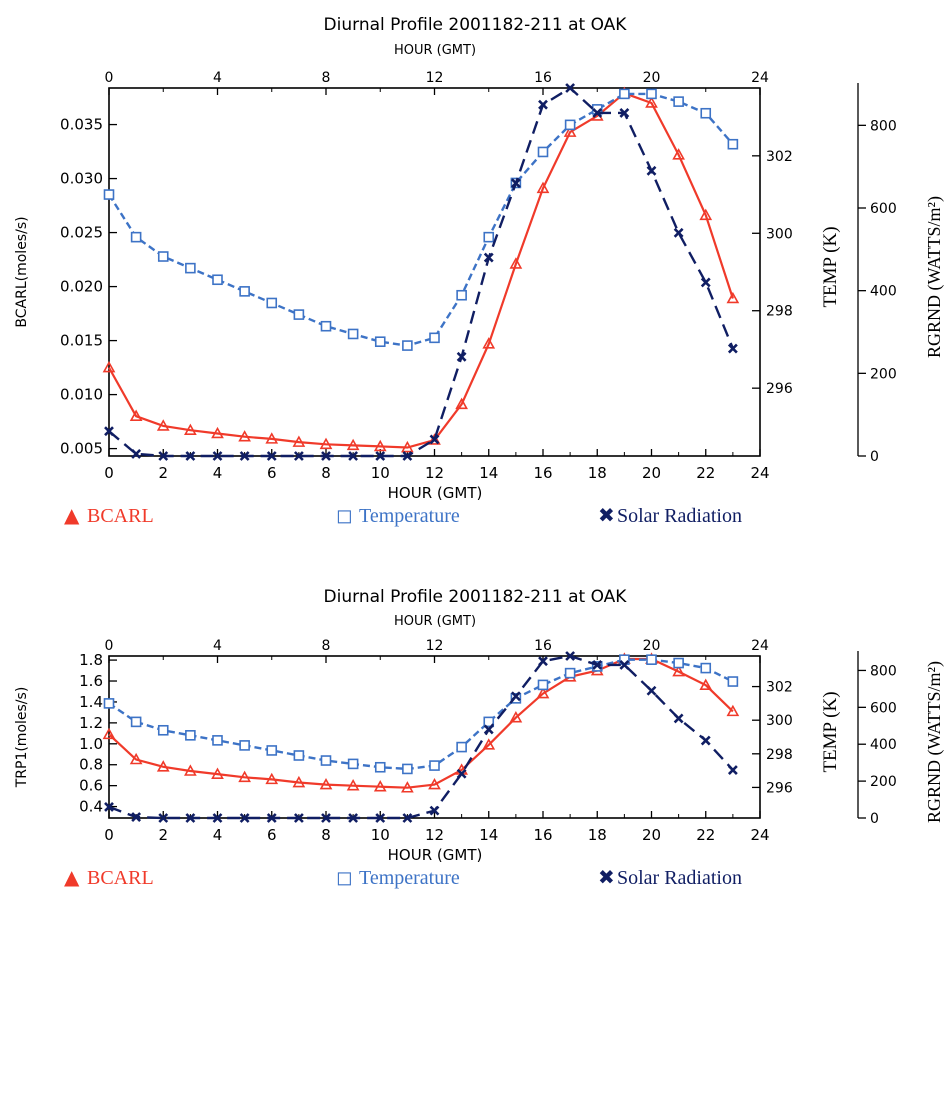 The width and height of the screenshot is (952, 1095). Describe the element at coordinates (874, 457) in the screenshot. I see `y3-tick-label: 0` at that location.